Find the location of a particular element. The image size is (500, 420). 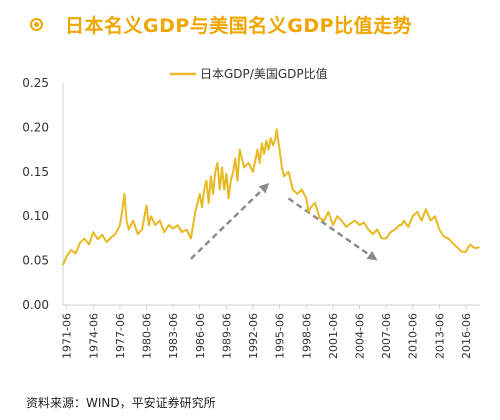

x-tick-label: 1971-06 is located at coordinates (67, 336).